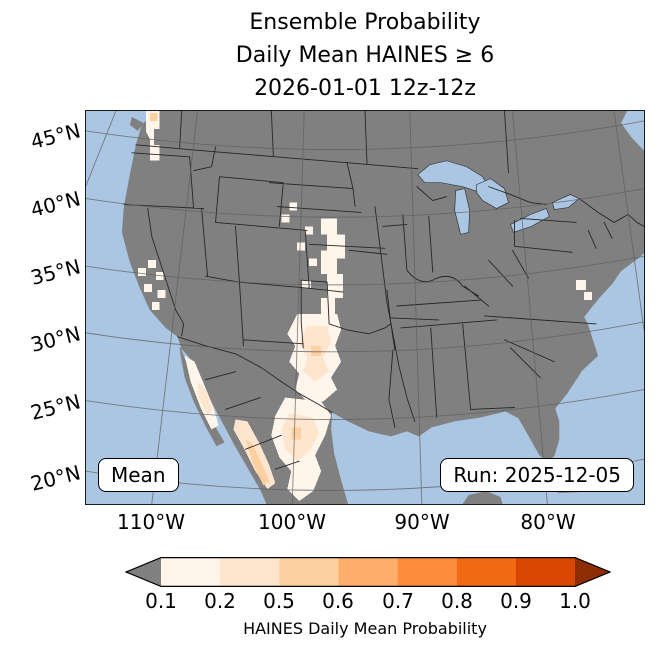 This screenshot has height=658, width=671. What do you see at coordinates (252, 420) in the screenshot?
I see `mexico-state-borders` at bounding box center [252, 420].